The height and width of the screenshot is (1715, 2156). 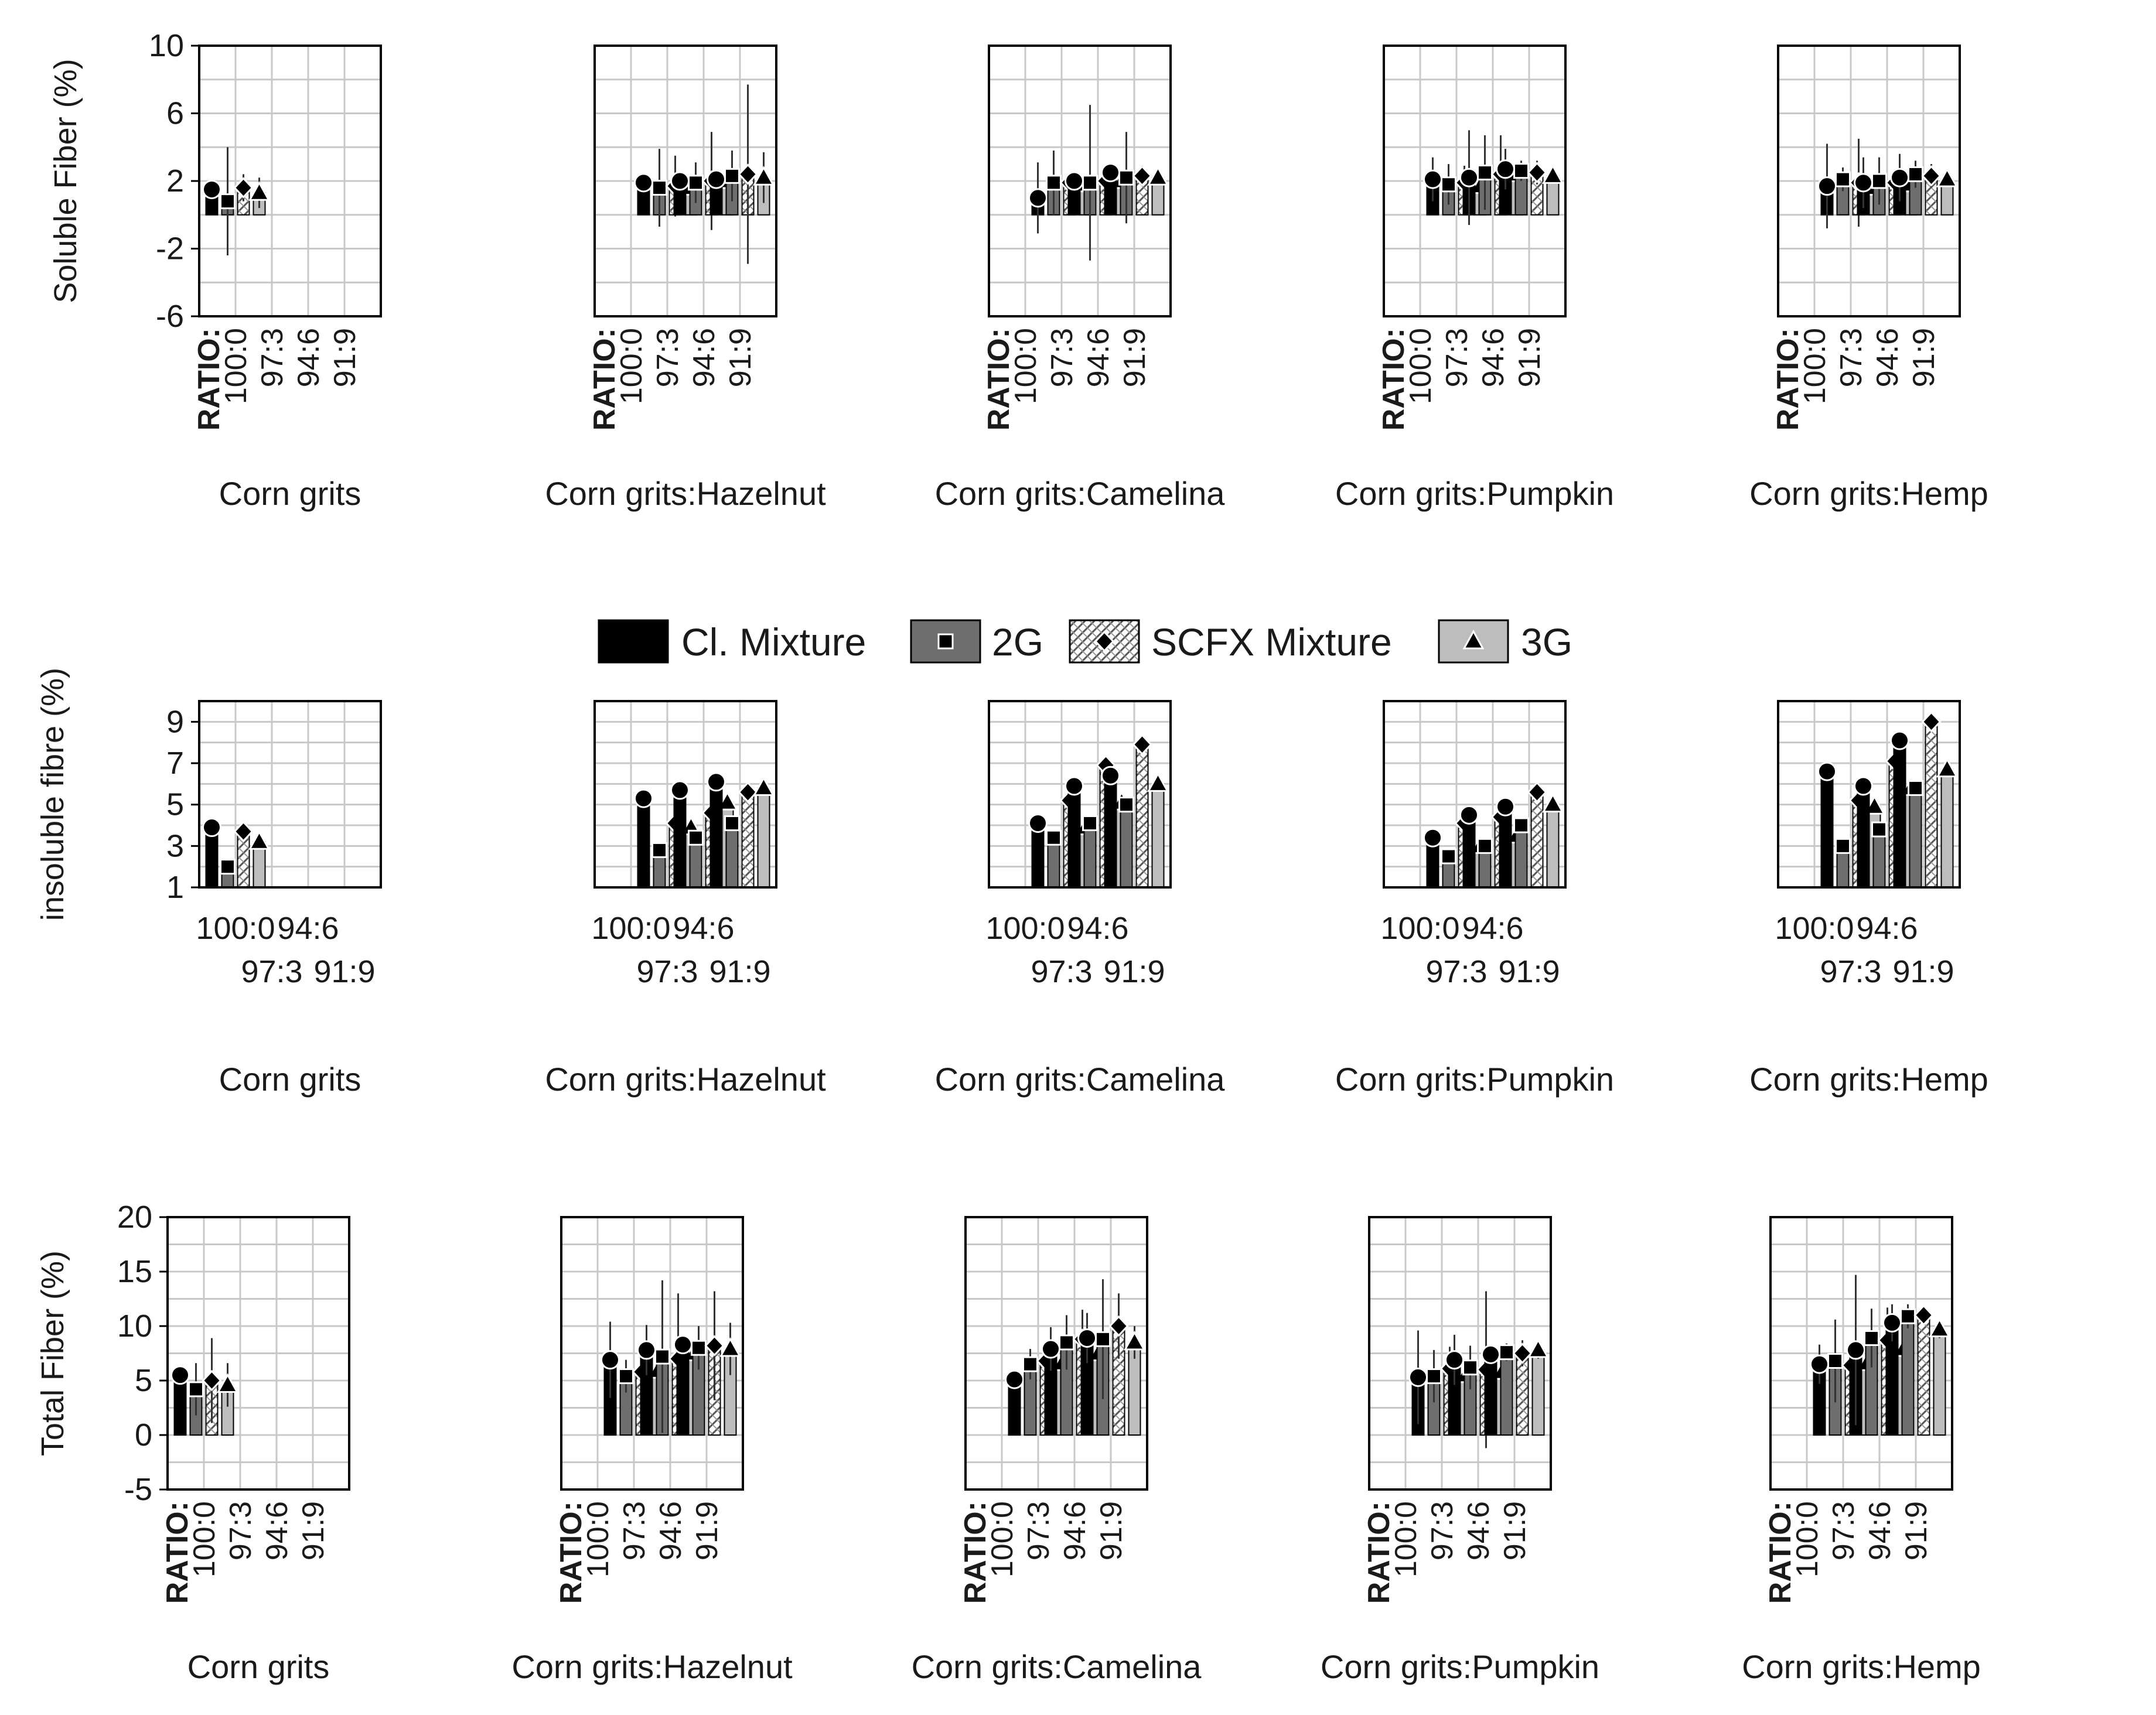 I want to click on y-tick-label: -2, so click(x=170, y=249).